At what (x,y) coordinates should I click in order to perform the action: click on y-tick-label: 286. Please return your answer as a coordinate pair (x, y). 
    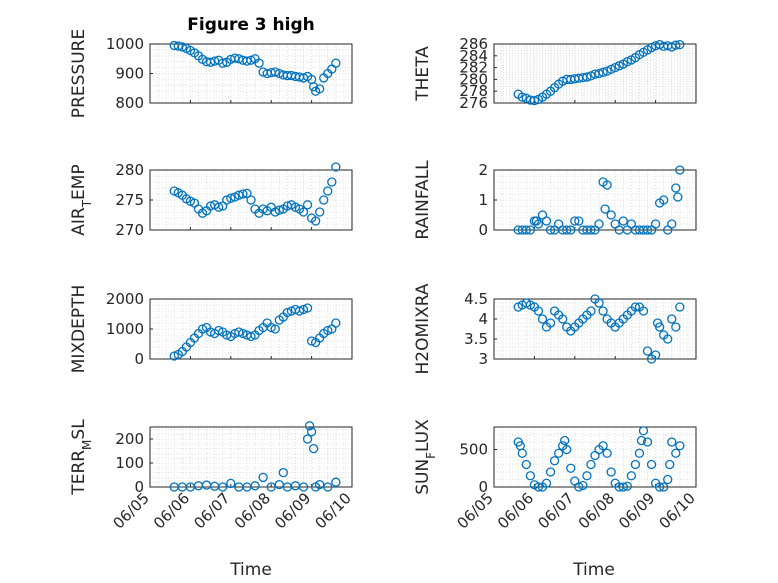
    Looking at the image, I should click on (473, 44).